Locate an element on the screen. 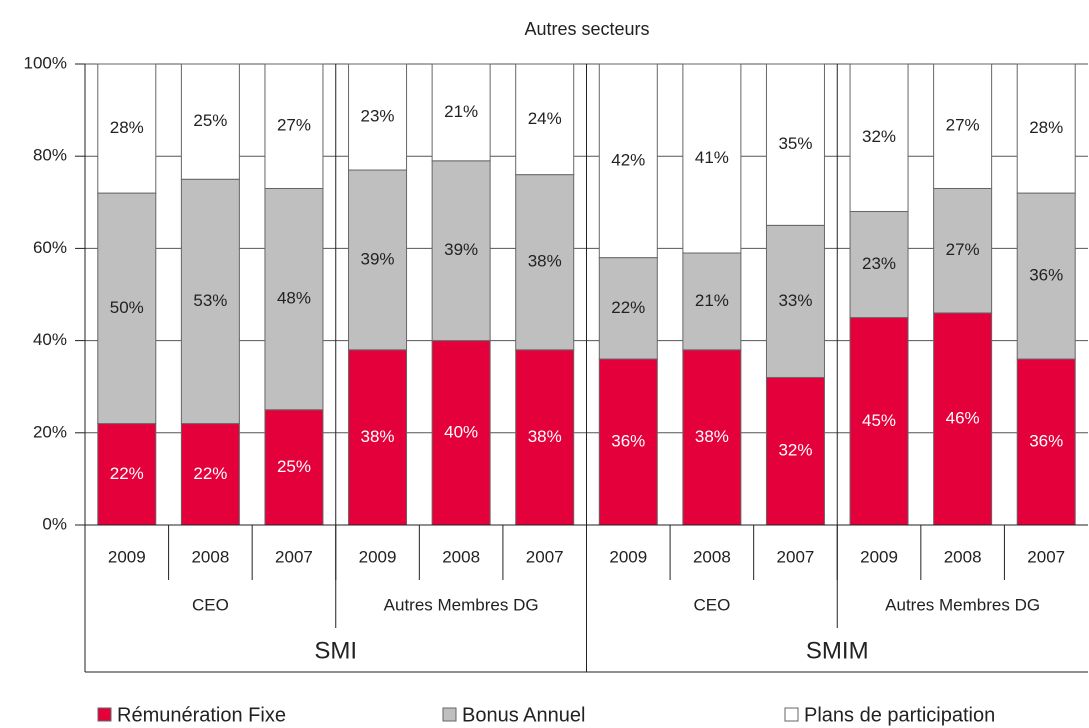 The height and width of the screenshot is (728, 1089). data-label: 41% is located at coordinates (712, 157).